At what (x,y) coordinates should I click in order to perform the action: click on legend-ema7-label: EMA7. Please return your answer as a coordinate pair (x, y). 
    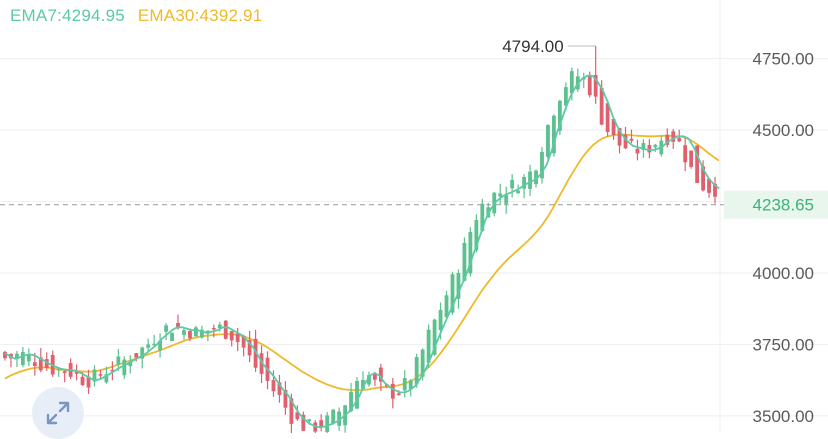
    Looking at the image, I should click on (34, 15).